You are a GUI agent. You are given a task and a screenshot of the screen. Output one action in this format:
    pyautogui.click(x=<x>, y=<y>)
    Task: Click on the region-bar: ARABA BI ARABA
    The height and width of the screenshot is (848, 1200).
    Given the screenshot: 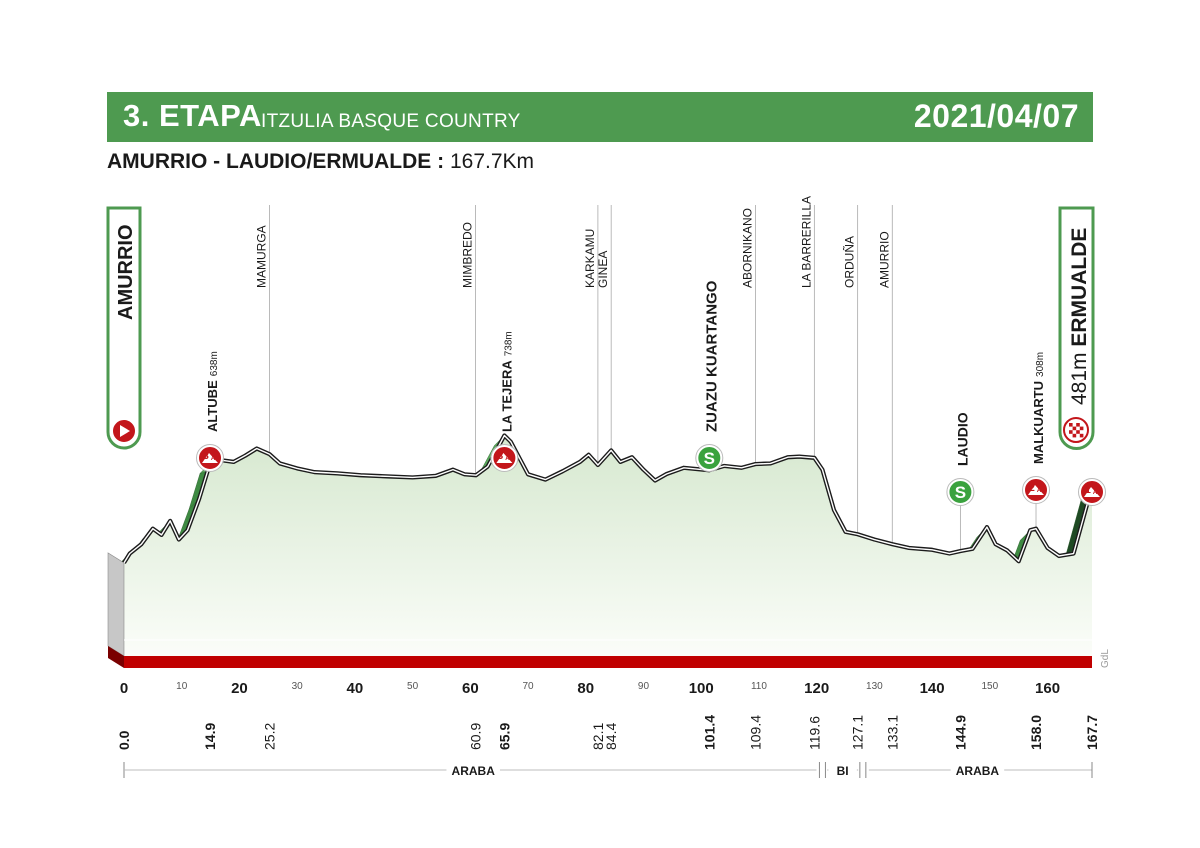 What is the action you would take?
    pyautogui.click(x=608, y=770)
    